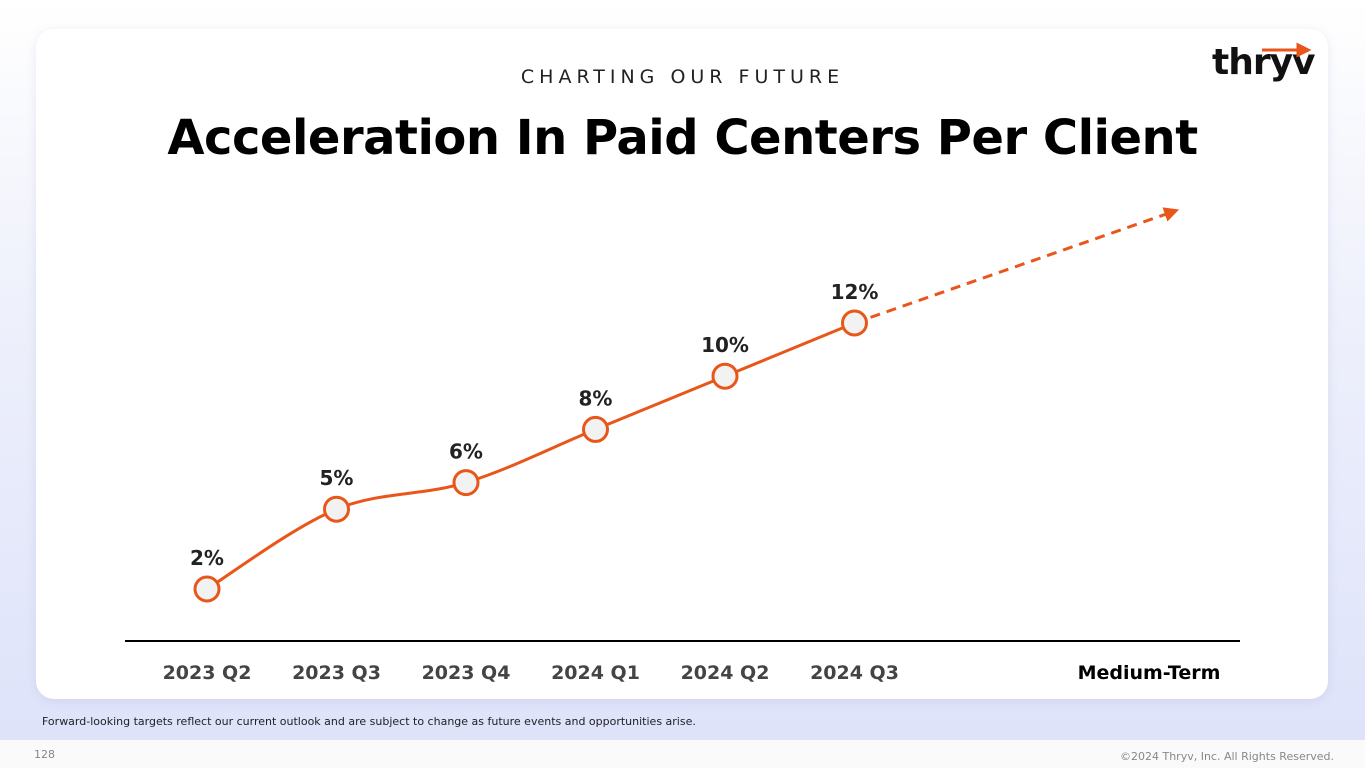 The width and height of the screenshot is (1365, 768). Describe the element at coordinates (682, 138) in the screenshot. I see `title: Acceleration In Paid Centers Per Client` at that location.